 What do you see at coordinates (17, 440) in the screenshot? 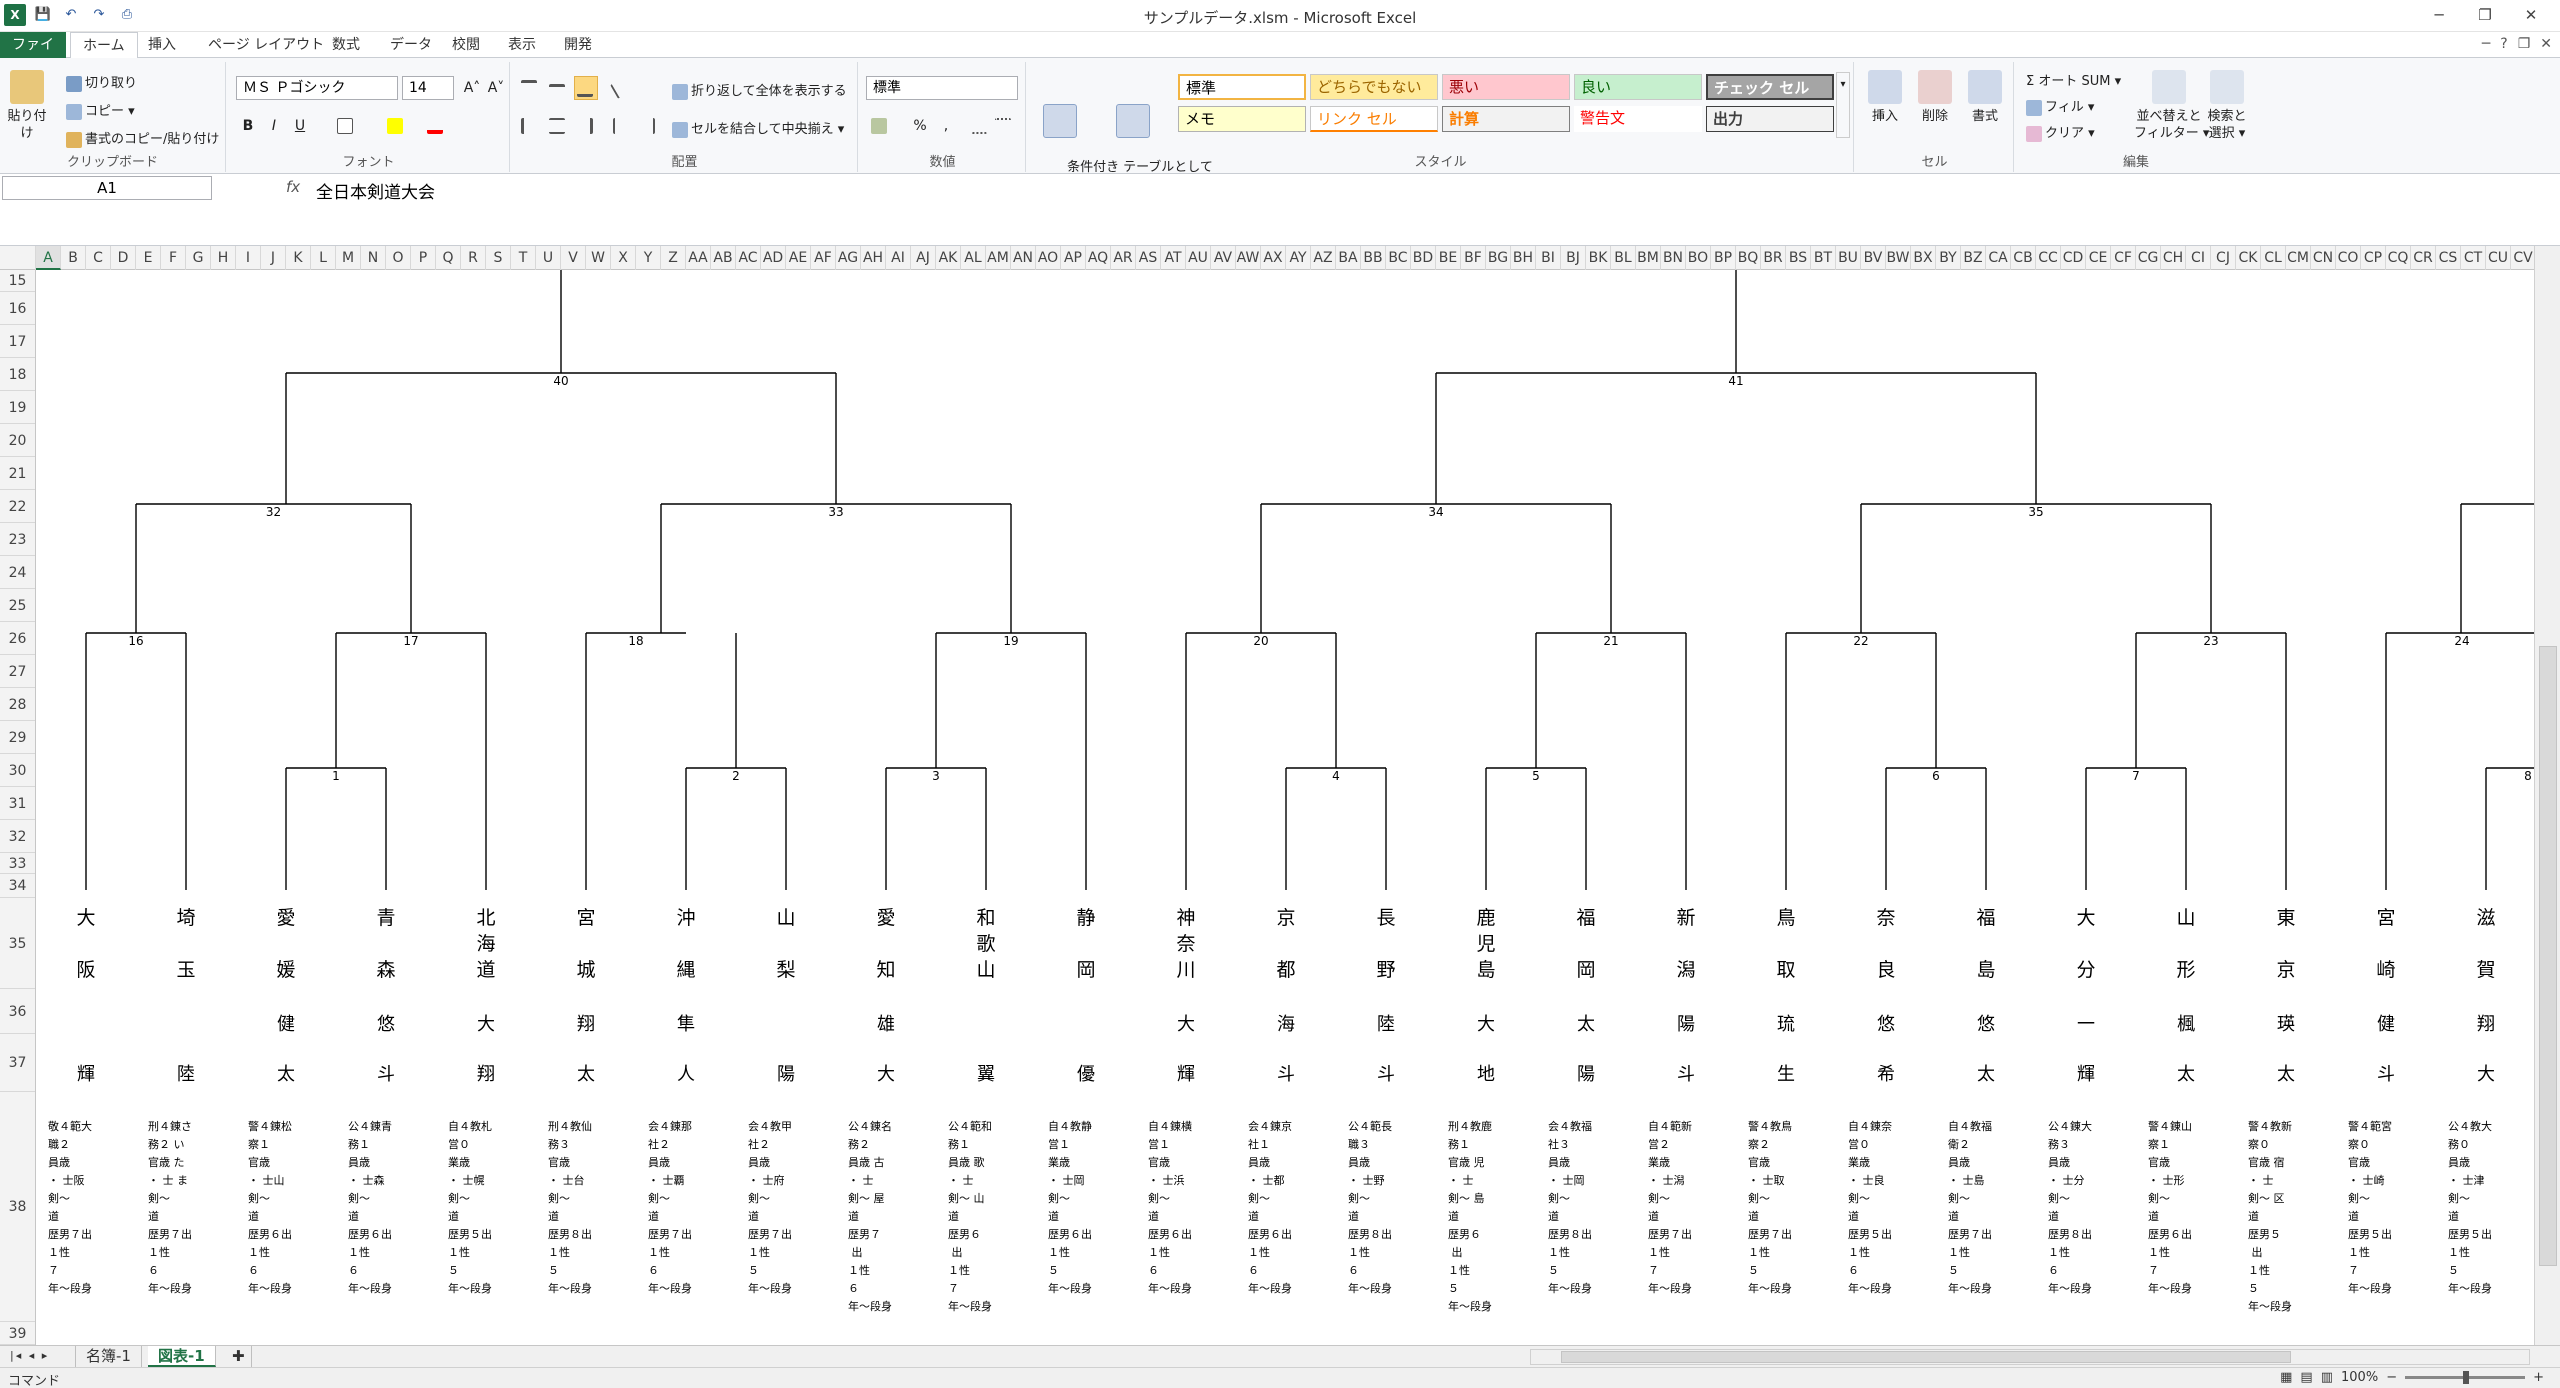
I see `row-header: 20` at bounding box center [17, 440].